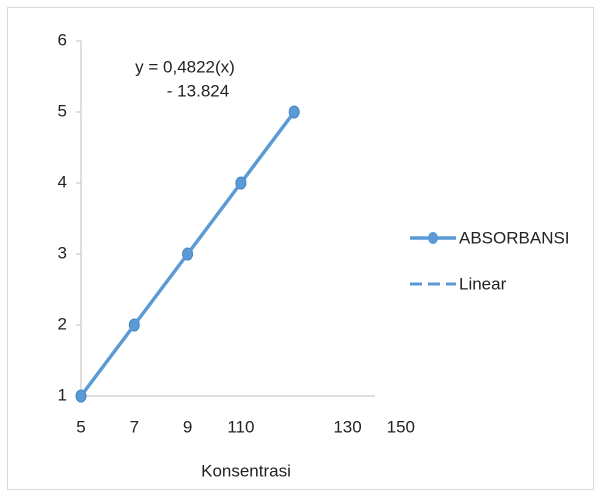 This screenshot has width=601, height=497. Describe the element at coordinates (246, 470) in the screenshot. I see `x-axis-title: Konsentrasi` at that location.